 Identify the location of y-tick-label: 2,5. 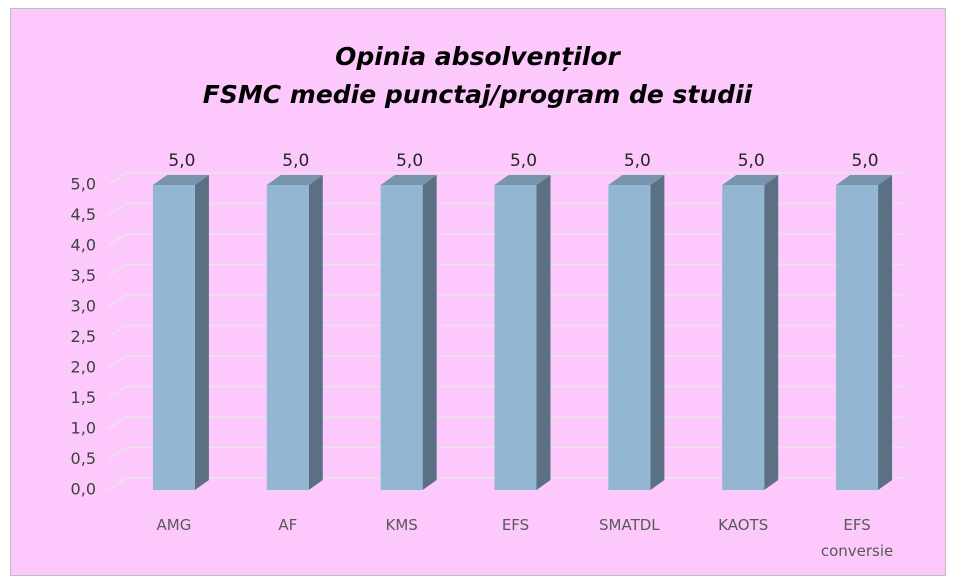
(83, 336).